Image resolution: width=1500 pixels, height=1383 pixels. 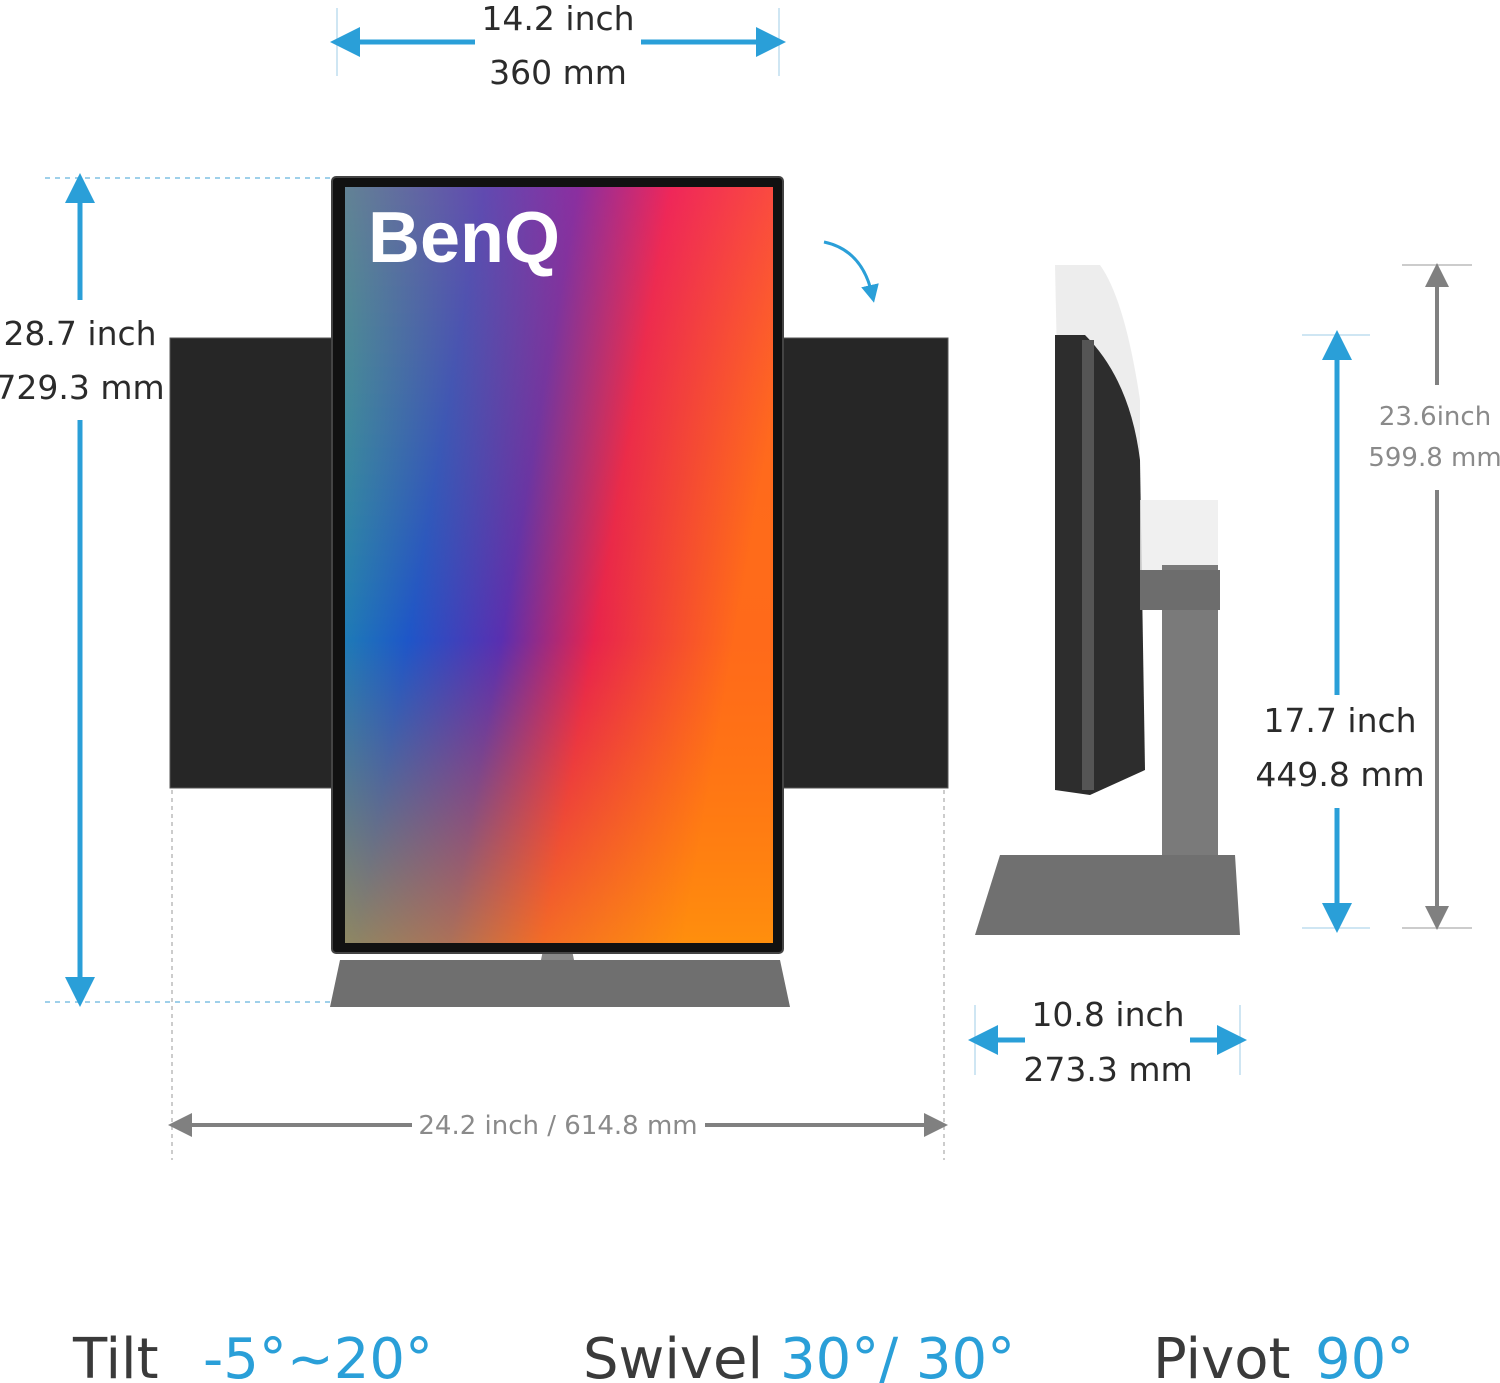 What do you see at coordinates (560, 983) in the screenshot?
I see `stand-base` at bounding box center [560, 983].